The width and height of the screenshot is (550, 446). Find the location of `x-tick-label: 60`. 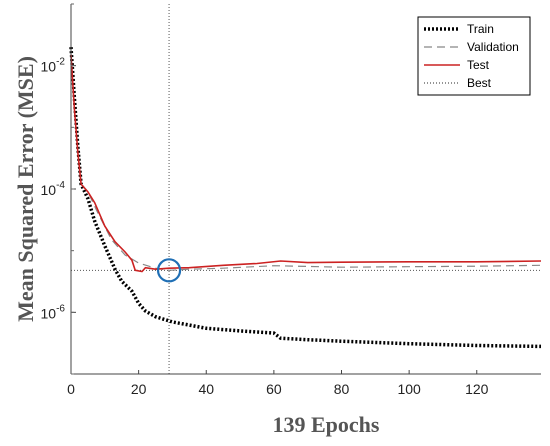

x-tick-label: 60 is located at coordinates (274, 389).